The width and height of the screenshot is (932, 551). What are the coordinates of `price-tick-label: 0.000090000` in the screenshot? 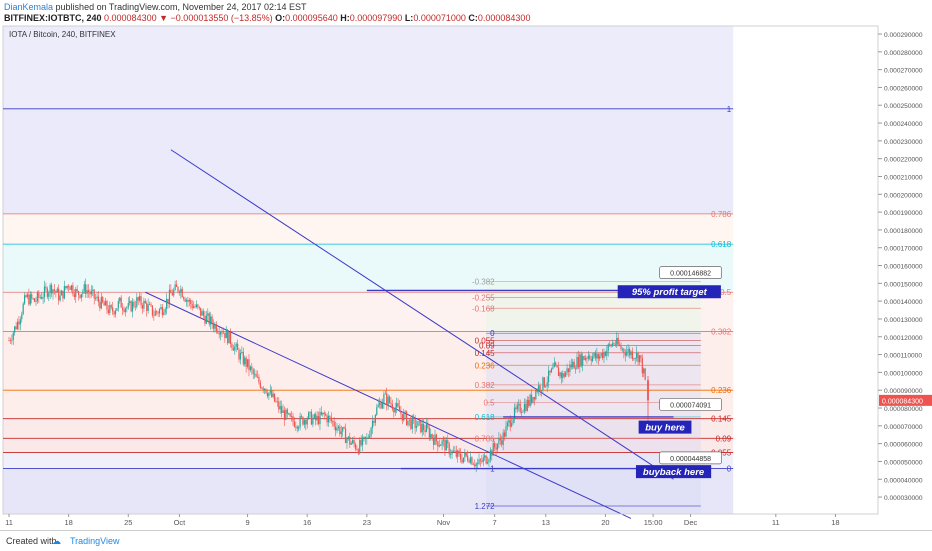 It's located at (903, 391).